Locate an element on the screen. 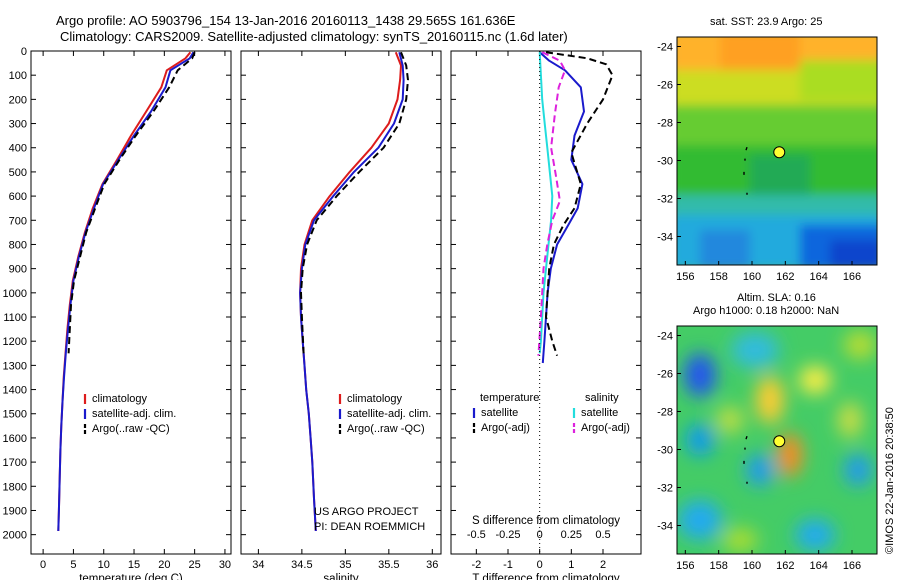  difference-xtick-label: -1 is located at coordinates (508, 565).